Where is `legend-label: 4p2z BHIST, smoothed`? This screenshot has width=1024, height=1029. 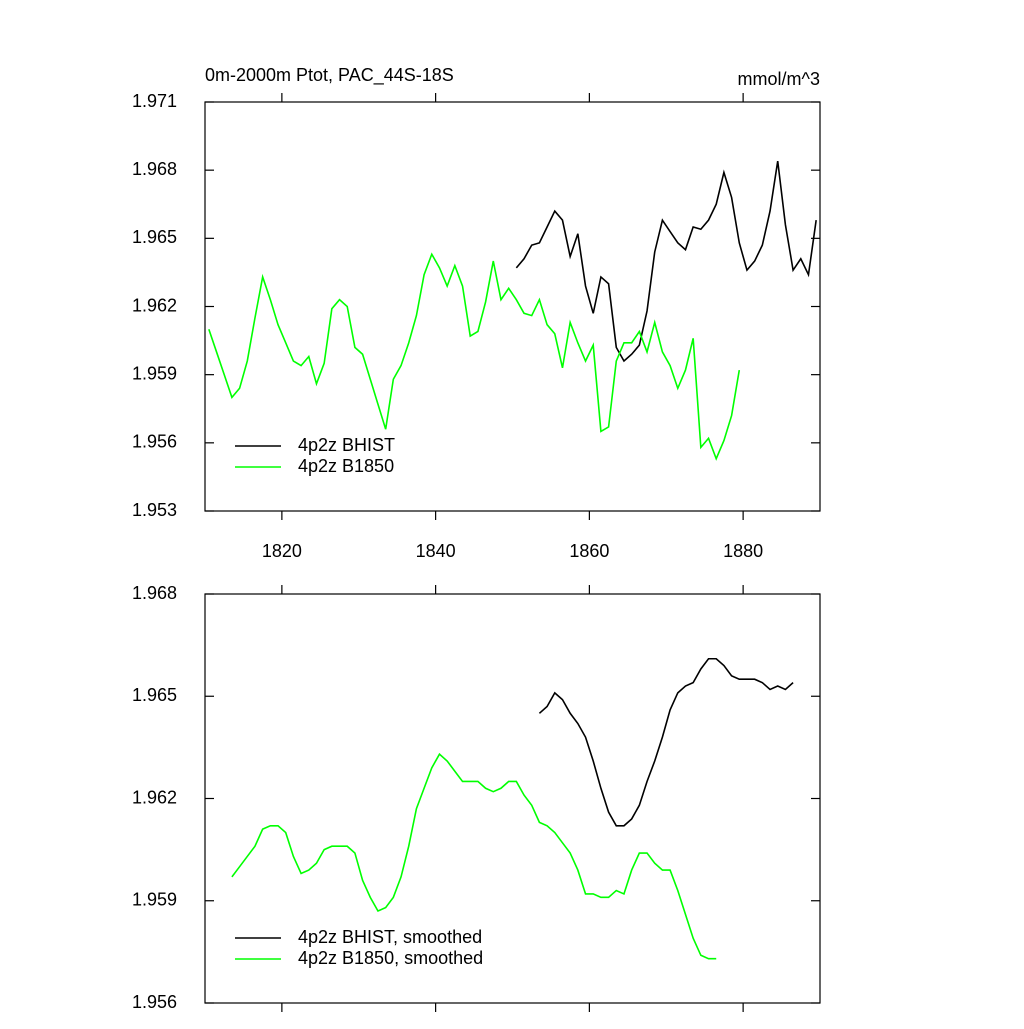
legend-label: 4p2z BHIST, smoothed is located at coordinates (390, 937).